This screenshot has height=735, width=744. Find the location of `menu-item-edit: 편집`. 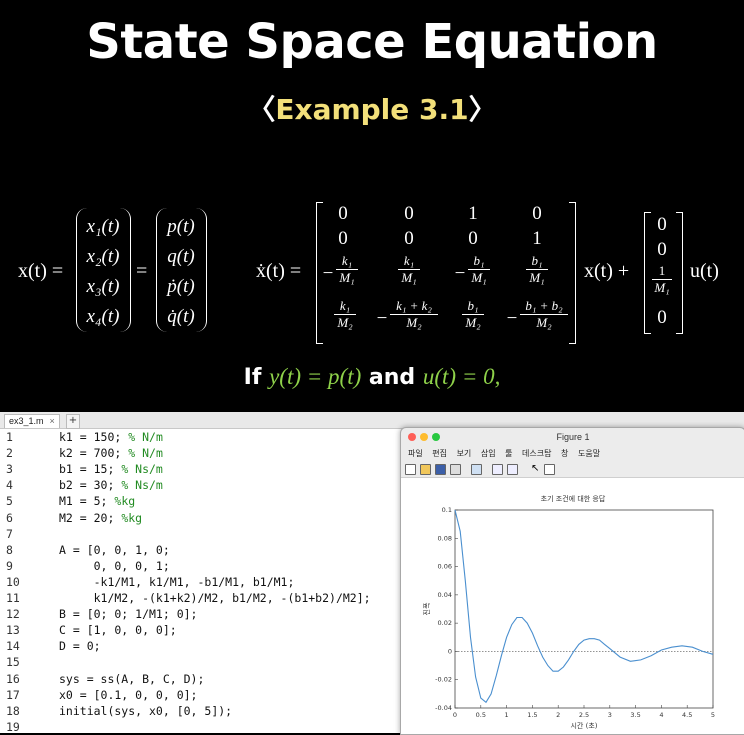

menu-item-edit: 편집 is located at coordinates (440, 453).